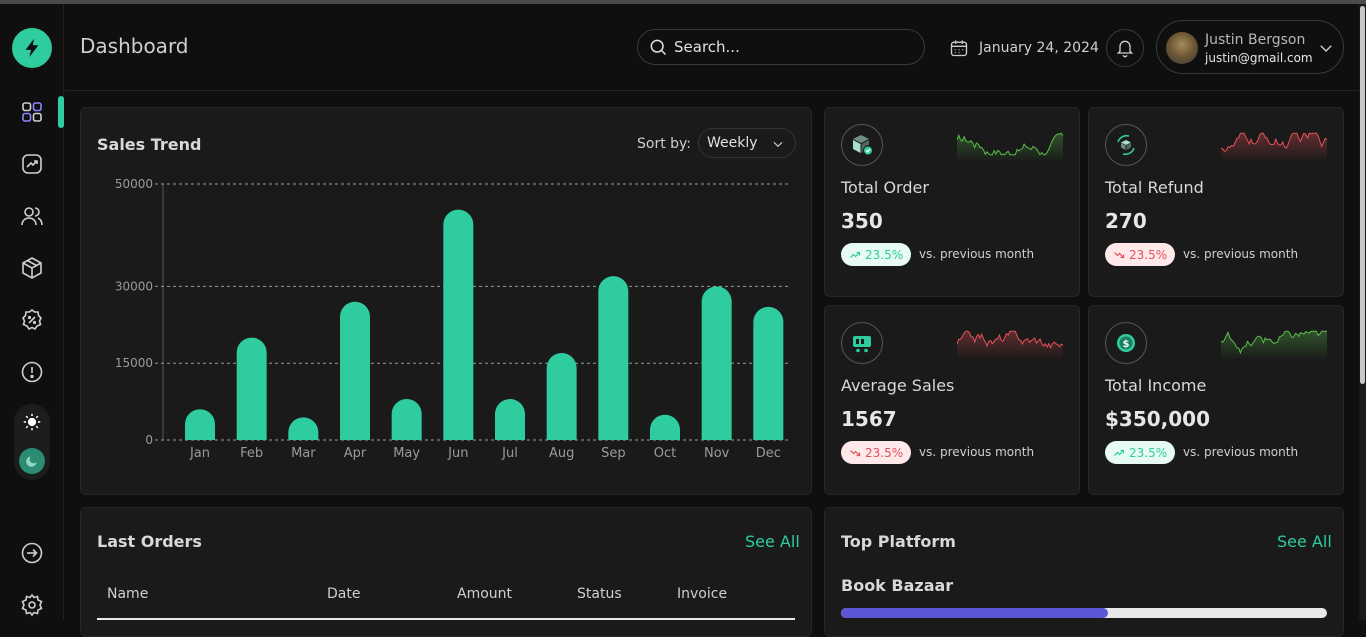 This screenshot has height=637, width=1366. I want to click on sales-trend-title: Sales Trend, so click(149, 144).